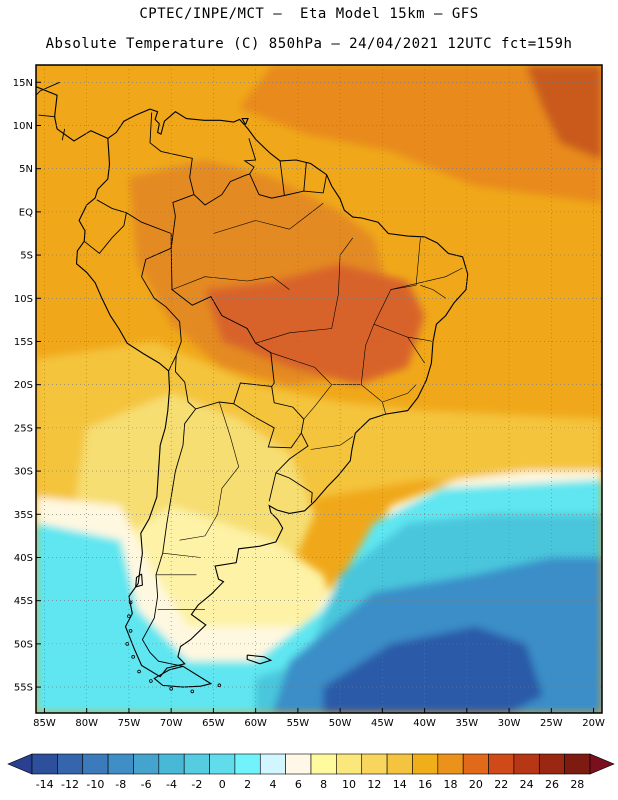  I want to click on colorbar-over-arrow, so click(602, 764).